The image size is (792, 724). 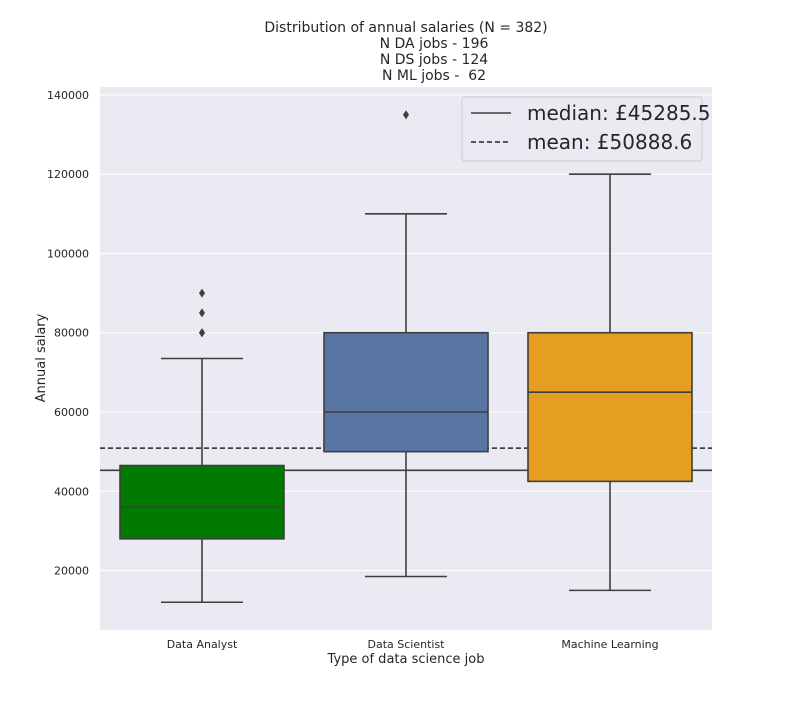 I want to click on legend-frame, so click(x=582, y=129).